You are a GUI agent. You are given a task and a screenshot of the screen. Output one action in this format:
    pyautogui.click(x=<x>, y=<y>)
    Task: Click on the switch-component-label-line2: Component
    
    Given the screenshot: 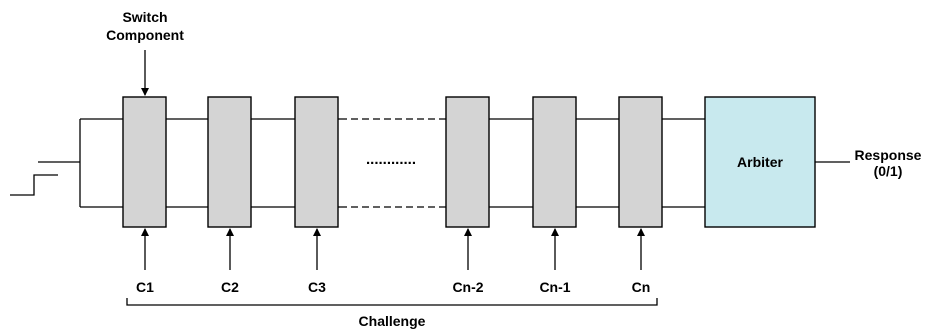 What is the action you would take?
    pyautogui.click(x=145, y=35)
    